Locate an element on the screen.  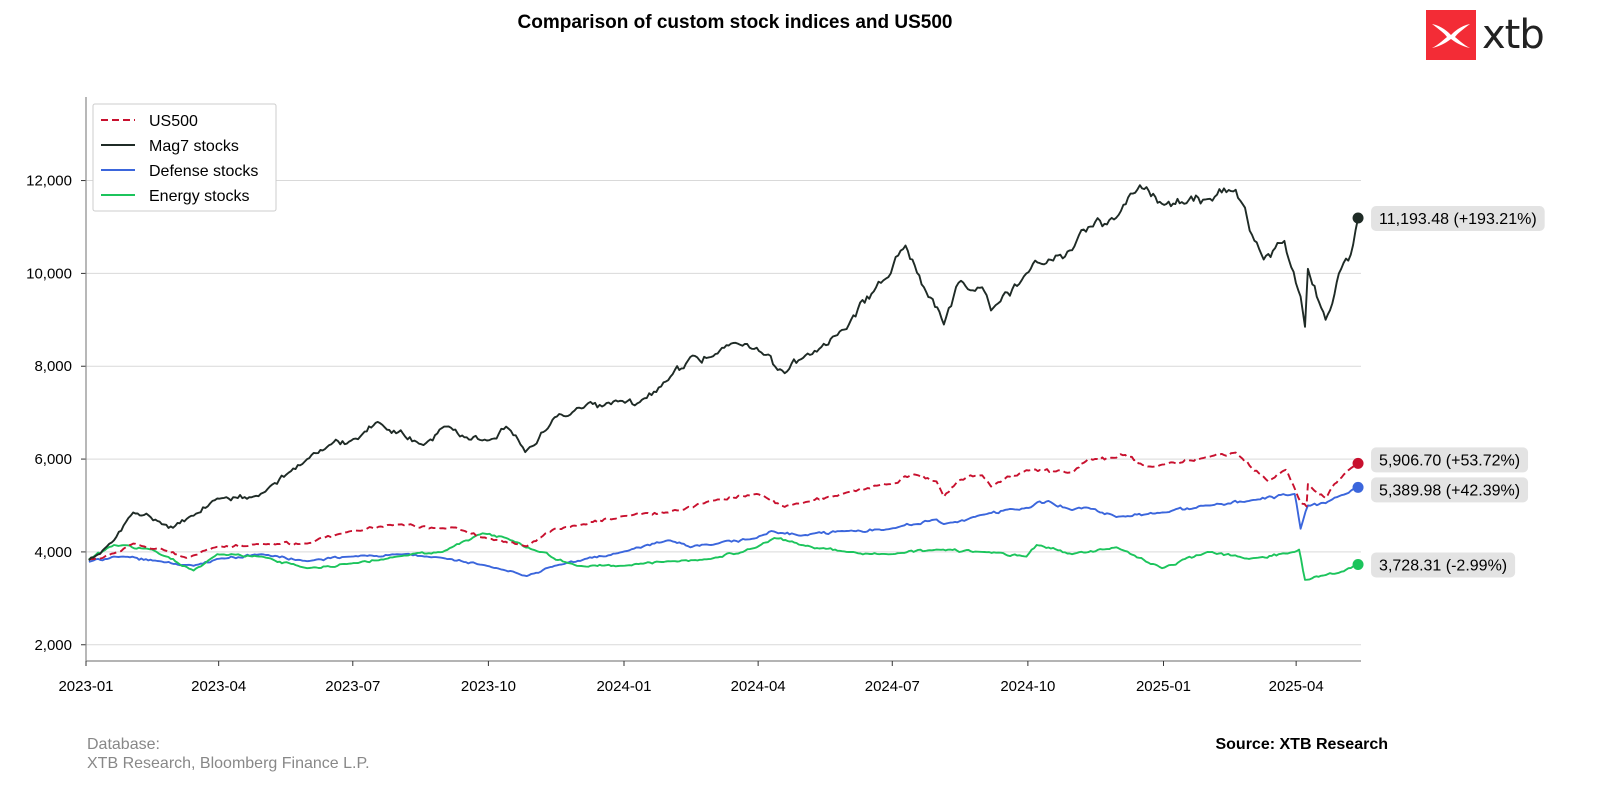
series-end-label: 5,389.98 (+42.39%) is located at coordinates (1450, 490).